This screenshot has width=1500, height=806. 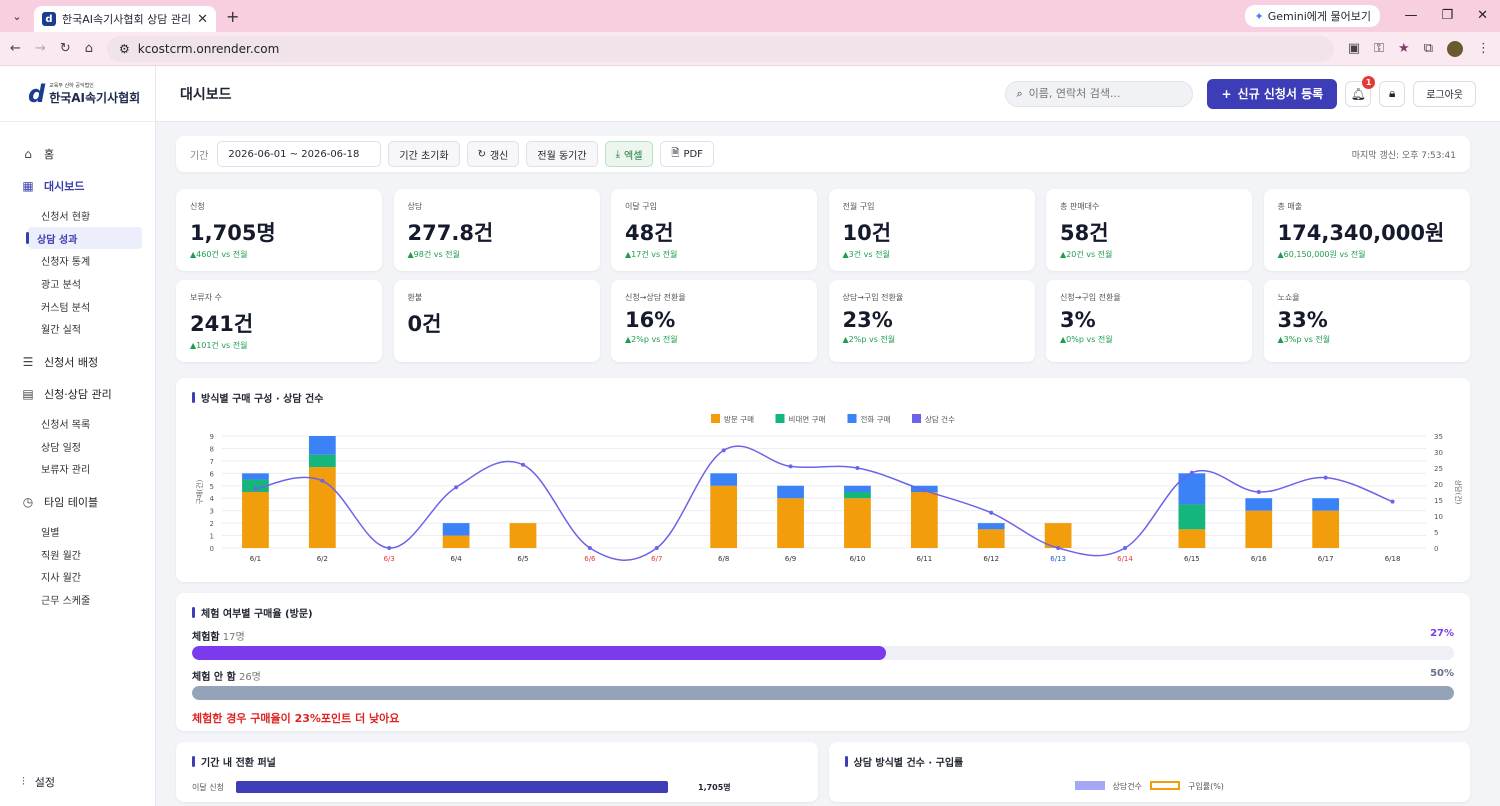 What do you see at coordinates (1428, 48) in the screenshot?
I see `extensions-icon: ⧉` at bounding box center [1428, 48].